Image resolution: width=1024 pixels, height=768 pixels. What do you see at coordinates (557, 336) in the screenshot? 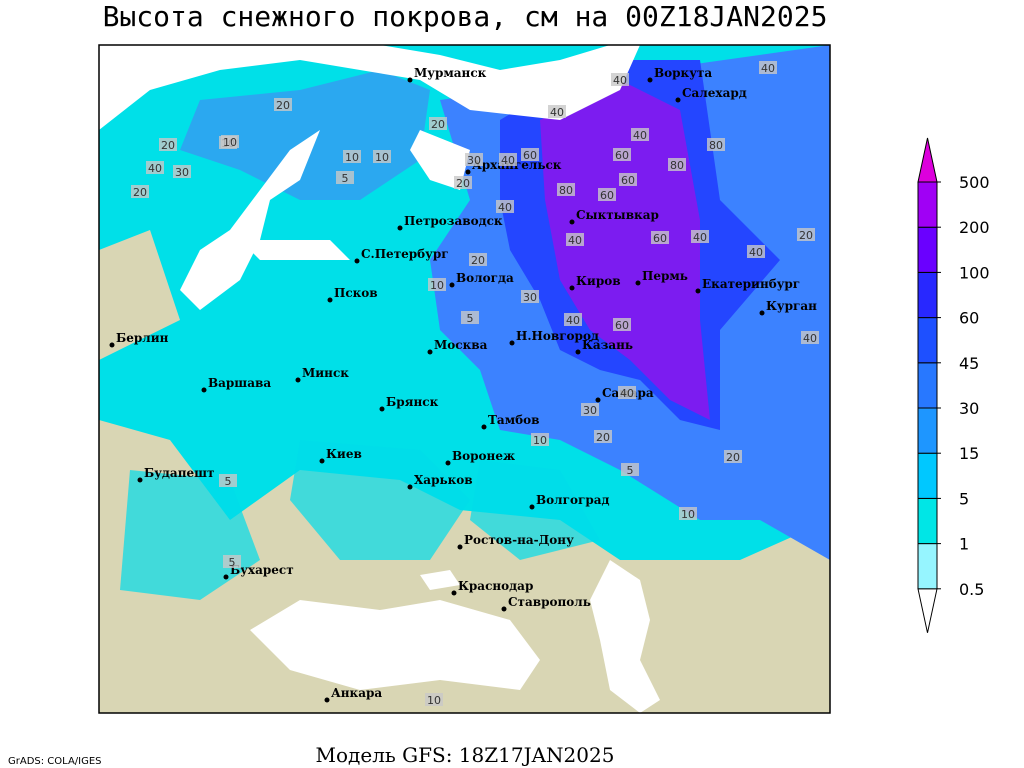
I see `city-label: Н.Новгород` at bounding box center [557, 336].